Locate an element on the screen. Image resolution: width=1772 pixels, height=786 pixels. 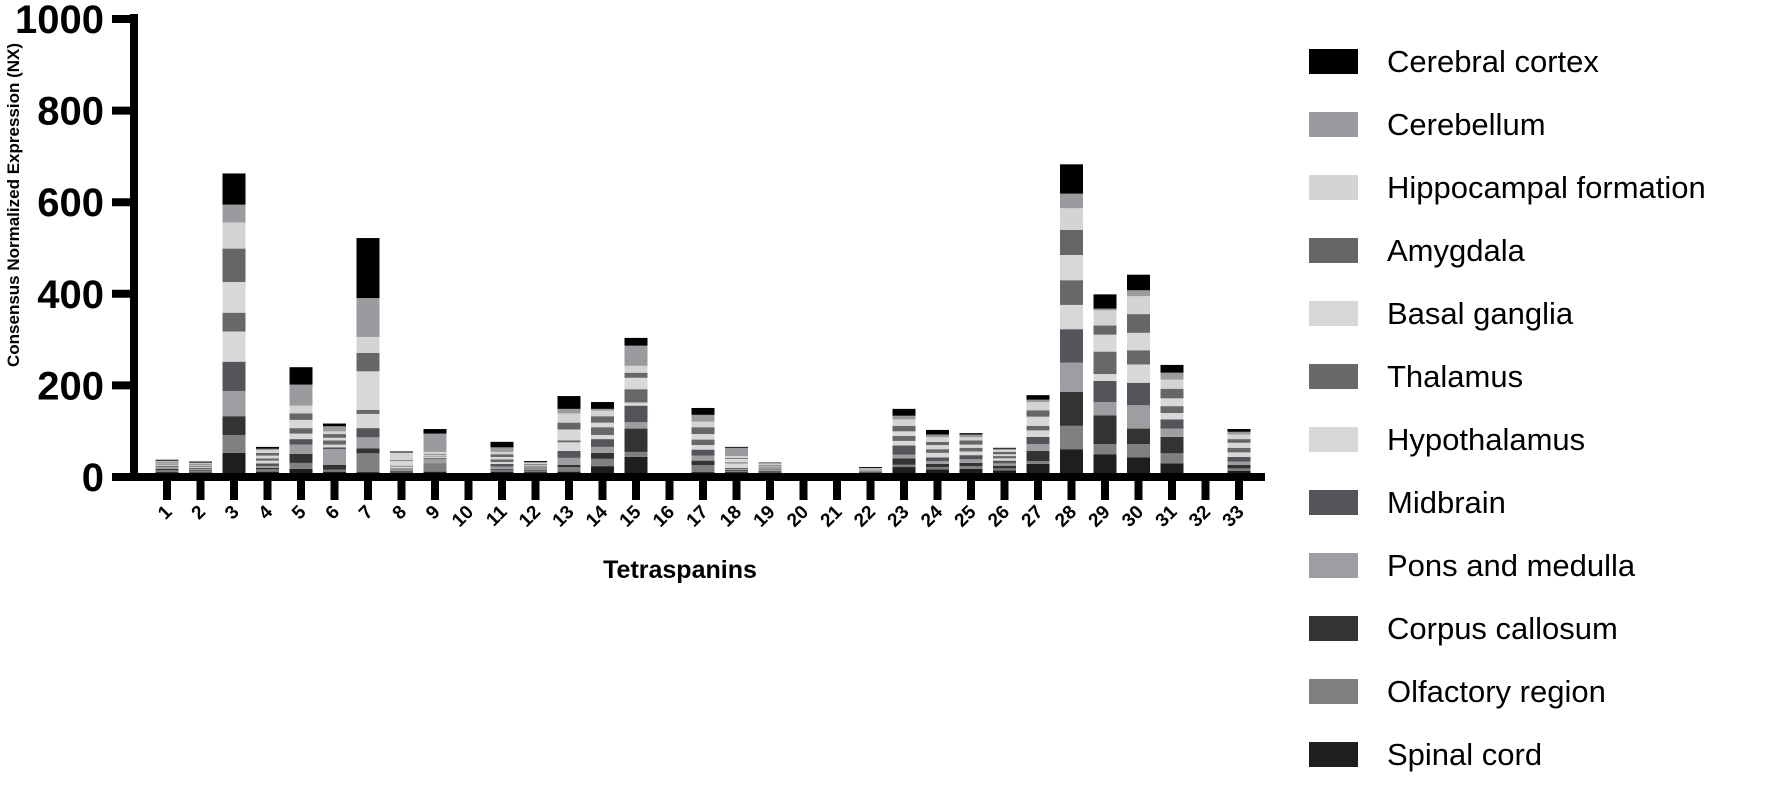
x-tick-label: 26 is located at coordinates (999, 517).